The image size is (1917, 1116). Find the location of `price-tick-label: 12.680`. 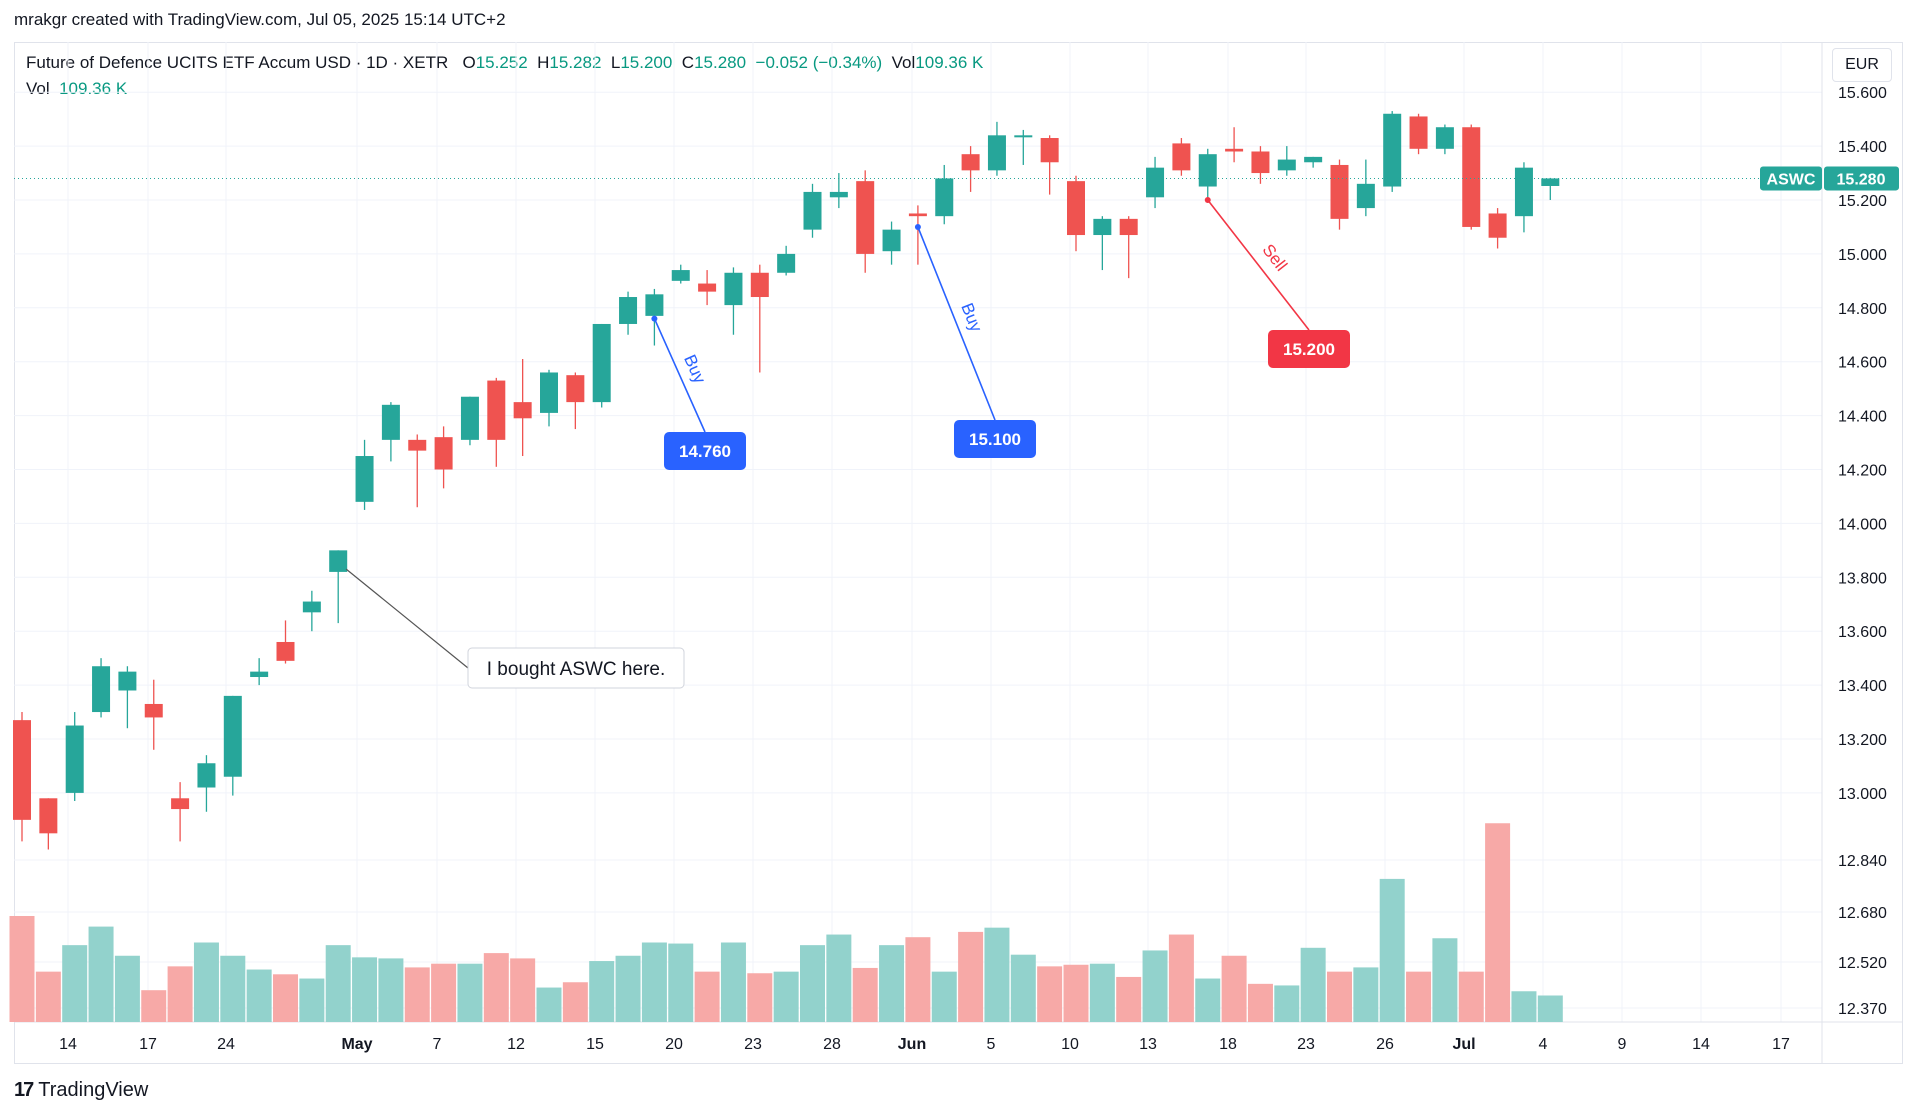

price-tick-label: 12.680 is located at coordinates (1862, 913).